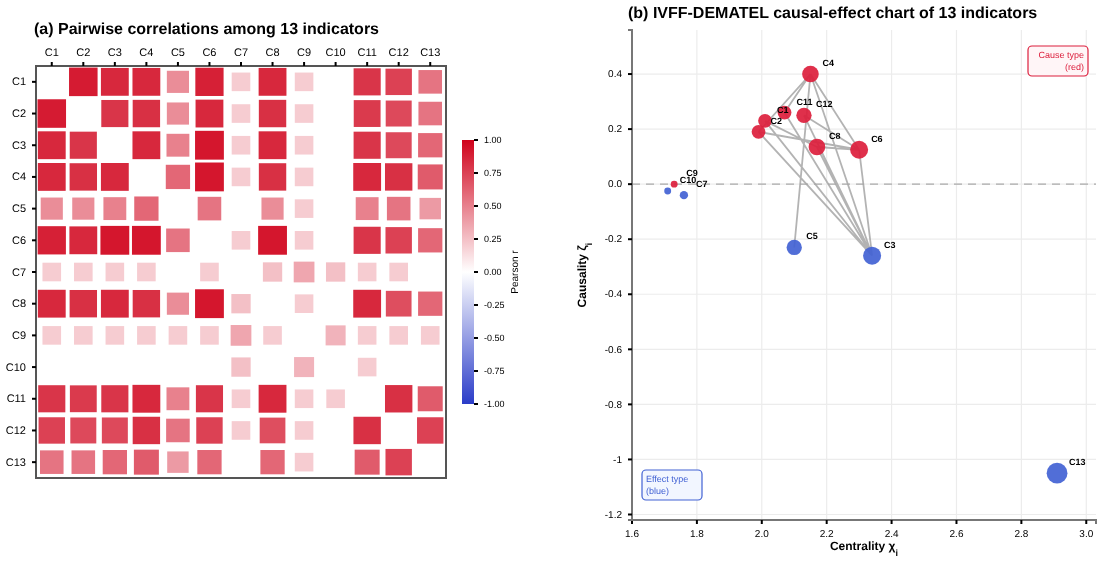 Image resolution: width=1100 pixels, height=562 pixels. Describe the element at coordinates (833, 13) in the screenshot. I see `chart-title: (b) IVFF-DEMATEL causal-effect chart of 13 indicators` at that location.